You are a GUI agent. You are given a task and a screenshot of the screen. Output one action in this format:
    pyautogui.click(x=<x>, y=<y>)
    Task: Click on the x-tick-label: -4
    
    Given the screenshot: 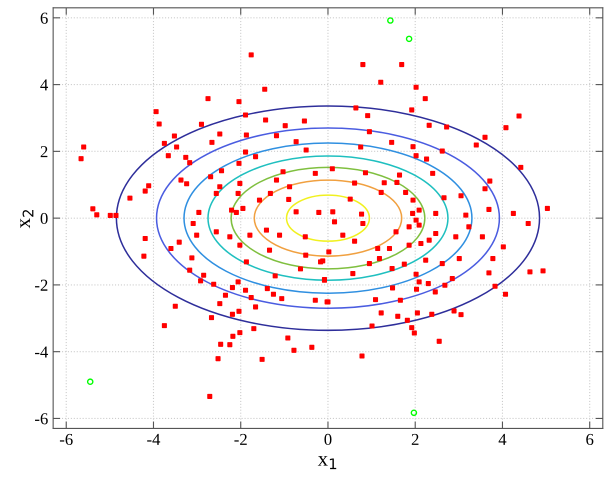 What is the action you would take?
    pyautogui.click(x=153, y=439)
    